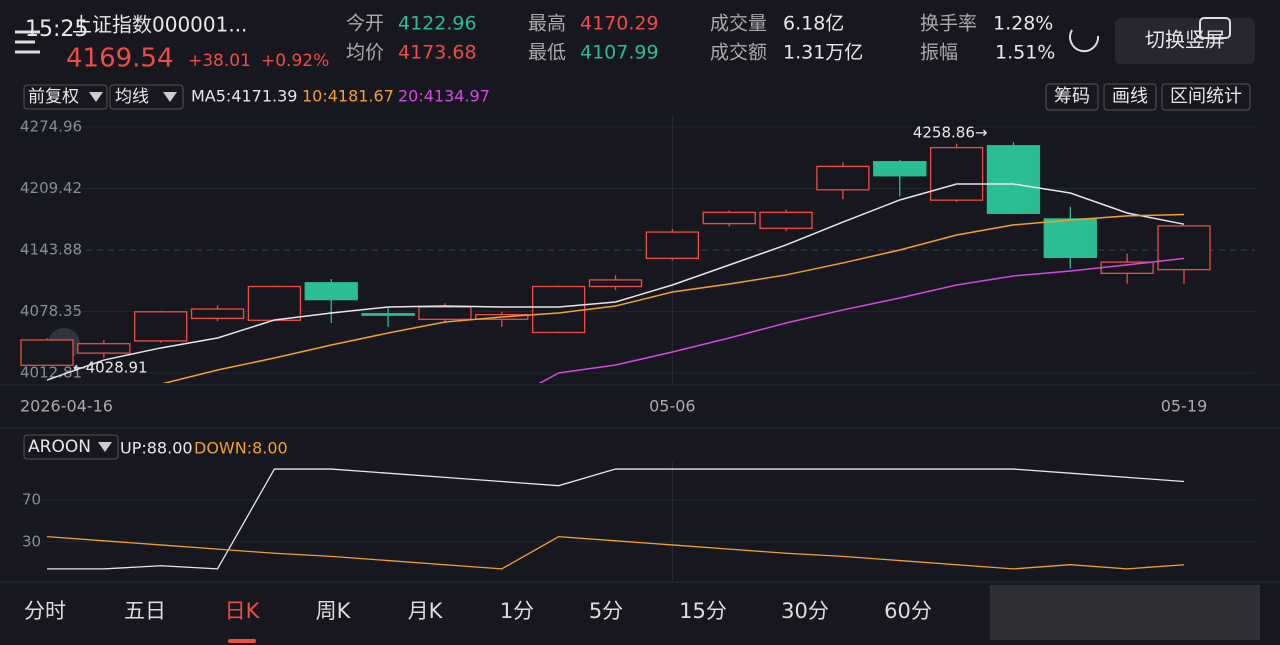  What do you see at coordinates (948, 24) in the screenshot?
I see `stat-label: 换手率` at bounding box center [948, 24].